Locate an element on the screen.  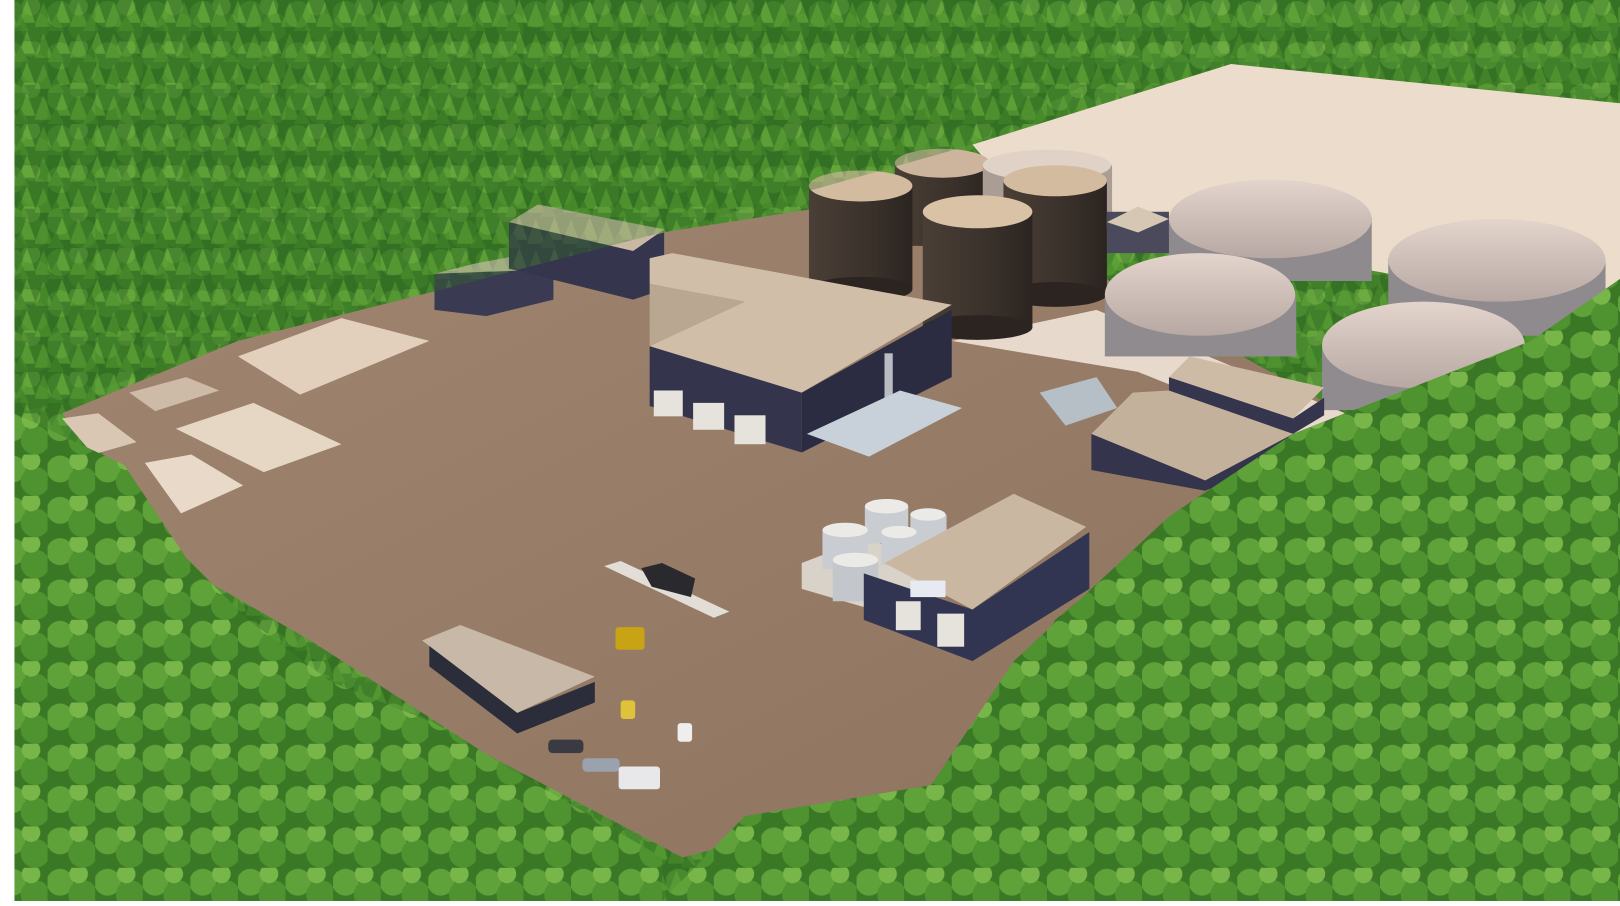
sign is located at coordinates (928, 589).